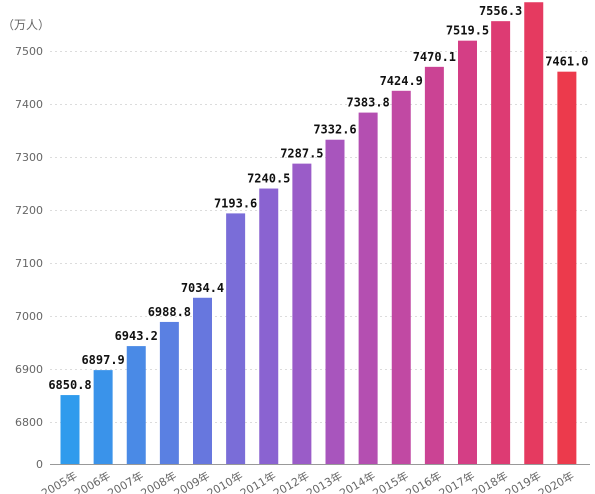 The image size is (595, 494). What do you see at coordinates (301, 154) in the screenshot?
I see `data-label: 7287.5` at bounding box center [301, 154].